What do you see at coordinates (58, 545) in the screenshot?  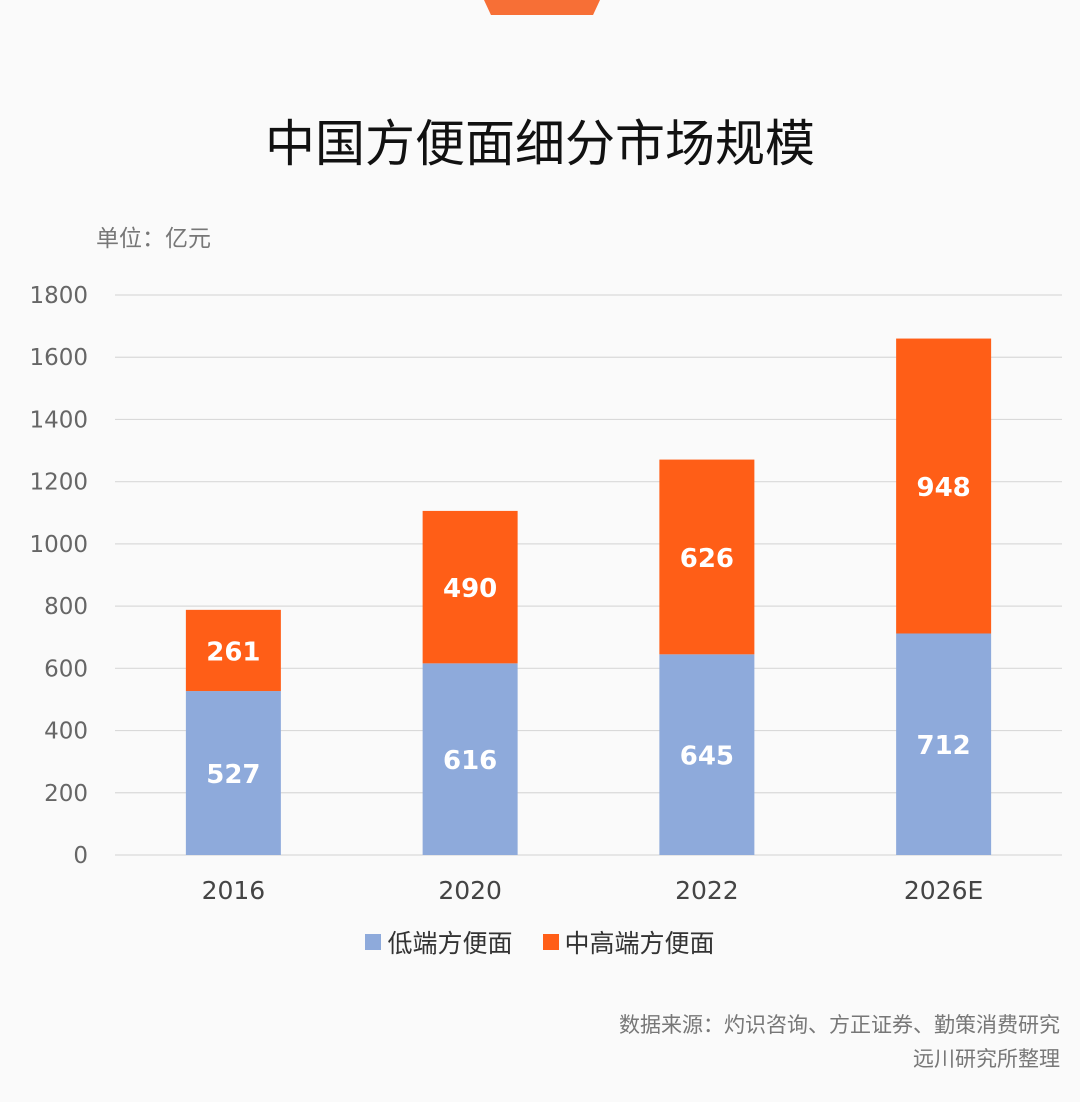 I see `y-tick-label: 1000` at bounding box center [58, 545].